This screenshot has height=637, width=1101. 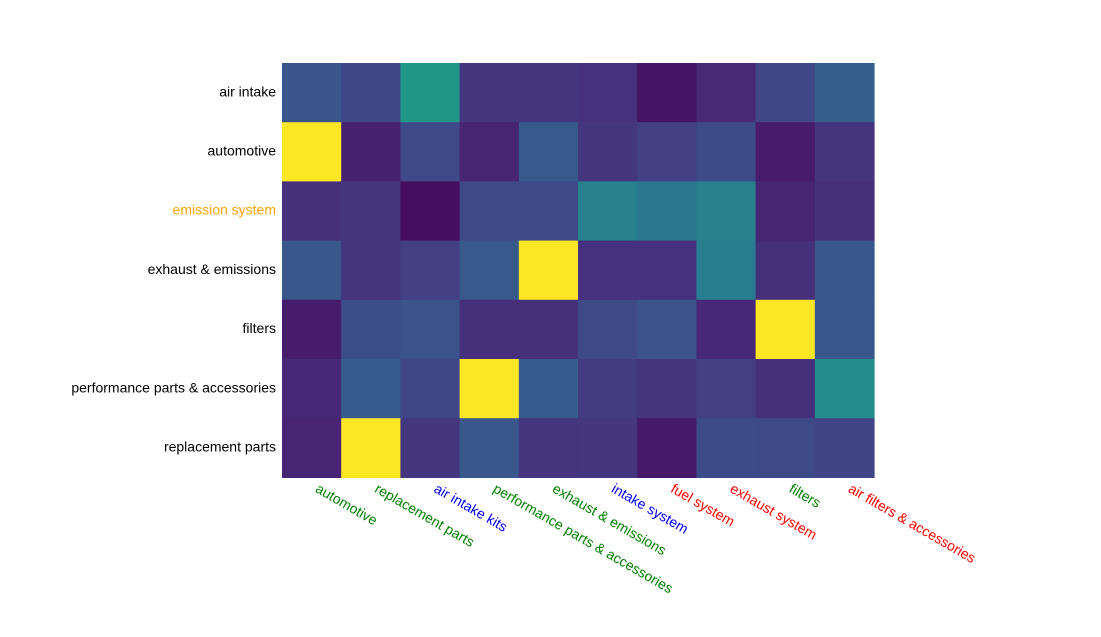 What do you see at coordinates (247, 91) in the screenshot?
I see `y-tick-label: air intake` at bounding box center [247, 91].